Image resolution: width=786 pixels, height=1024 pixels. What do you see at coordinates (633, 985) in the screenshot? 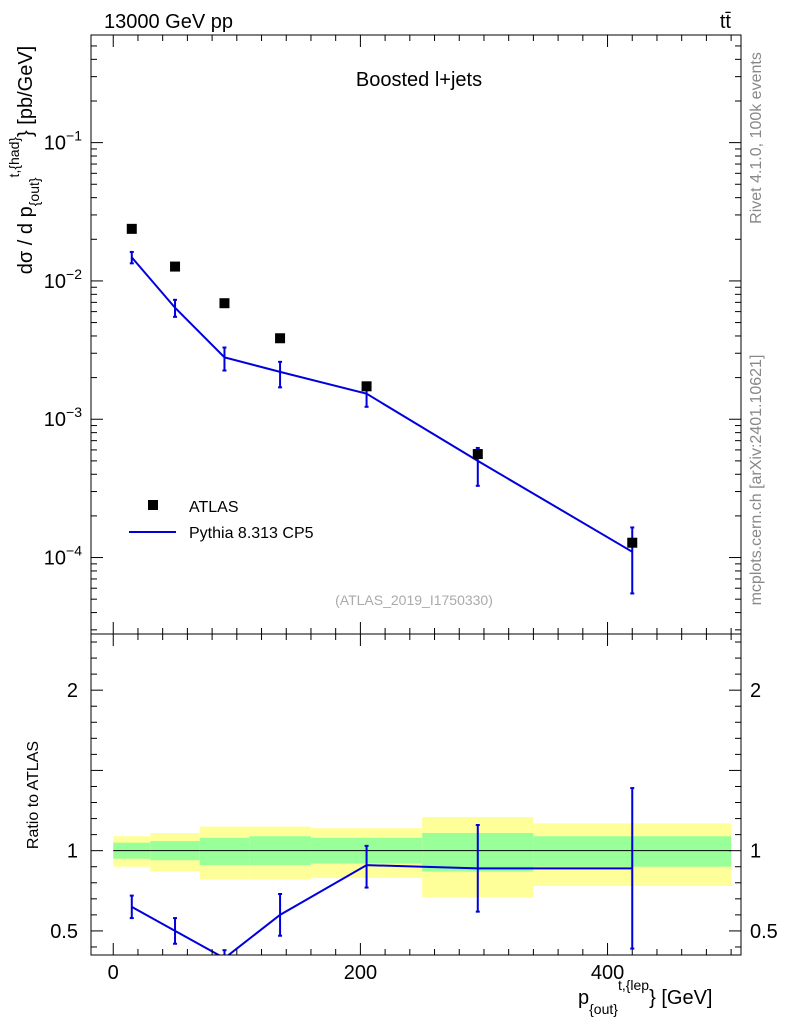
I see `xlabel-sup: t,{lep` at bounding box center [633, 985].